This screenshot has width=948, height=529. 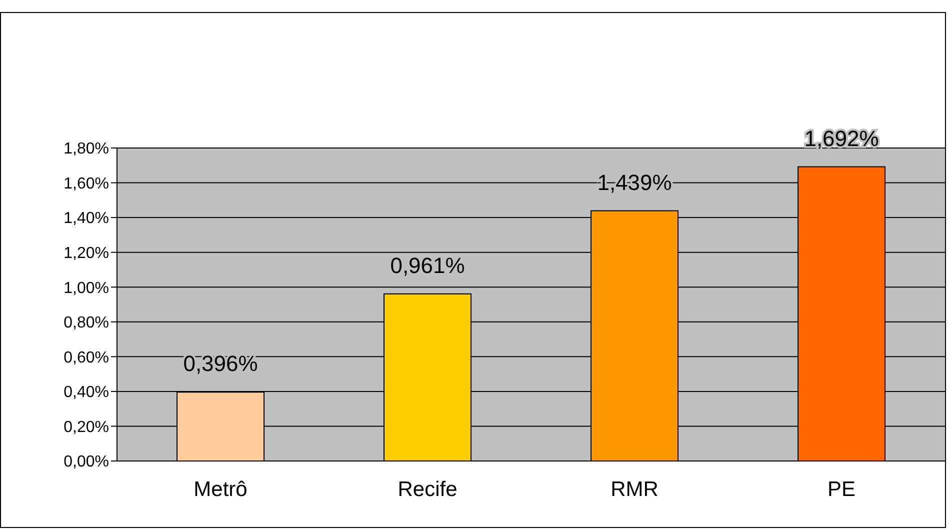 I want to click on y-tick-label: 1,00%, so click(x=86, y=288).